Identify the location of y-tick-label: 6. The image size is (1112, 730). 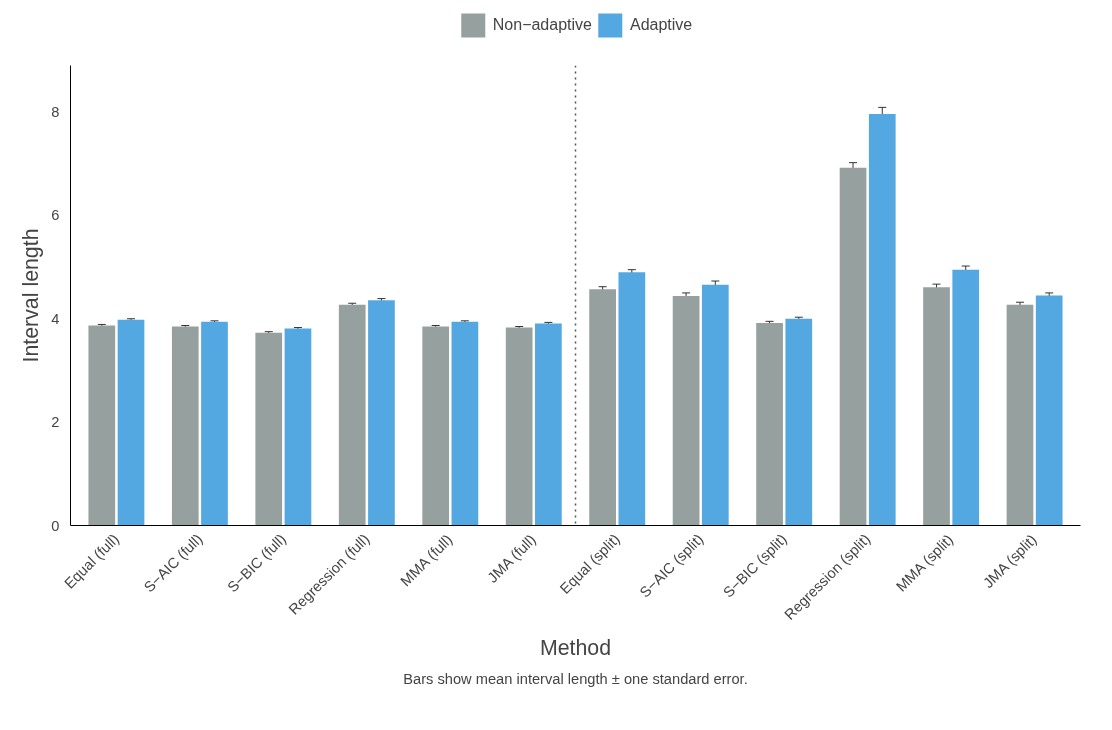
(55, 215).